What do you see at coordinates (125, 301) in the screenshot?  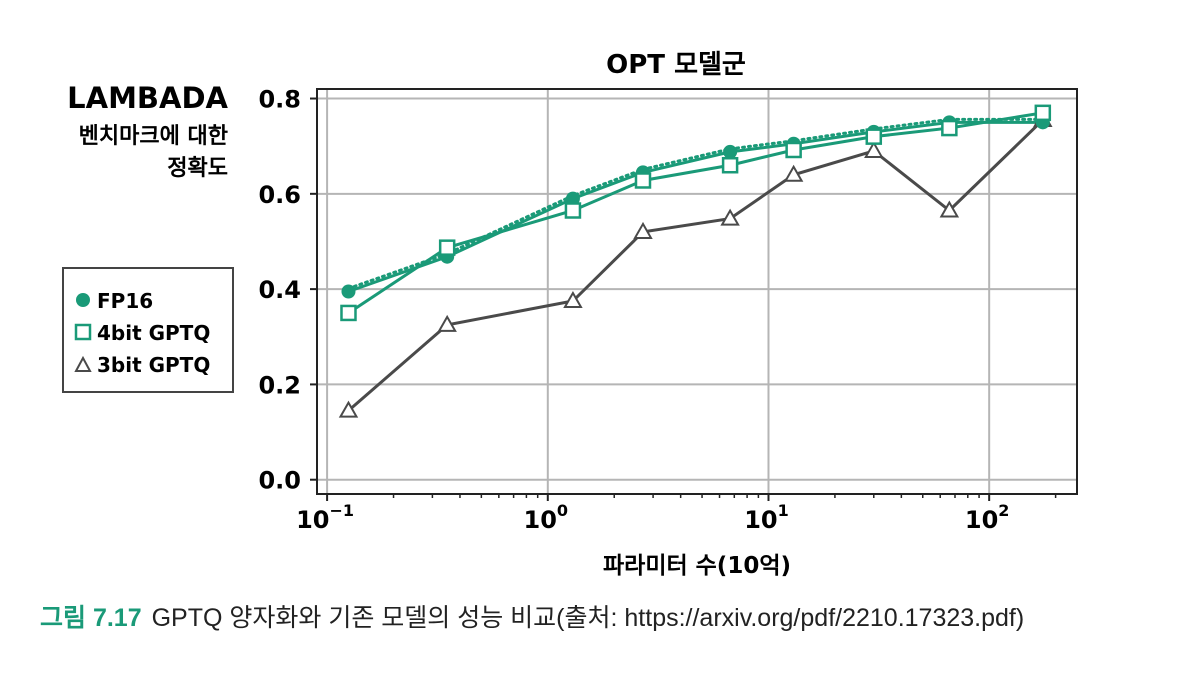 I see `legend-label-fp16: FP16` at bounding box center [125, 301].